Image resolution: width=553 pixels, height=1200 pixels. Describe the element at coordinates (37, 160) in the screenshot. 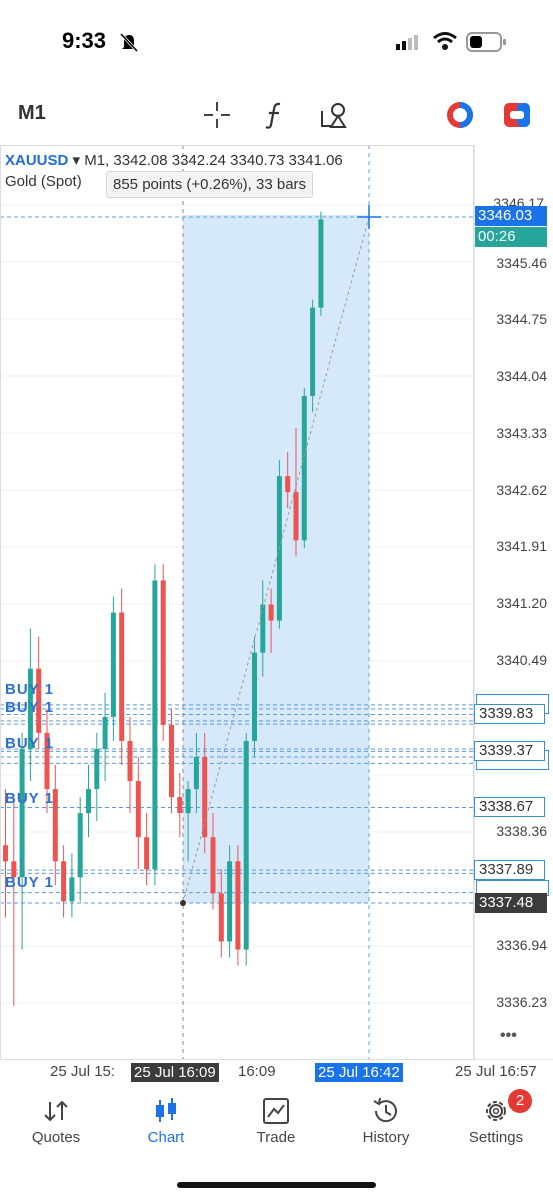

I see `symbol-name: XAUUSD` at that location.